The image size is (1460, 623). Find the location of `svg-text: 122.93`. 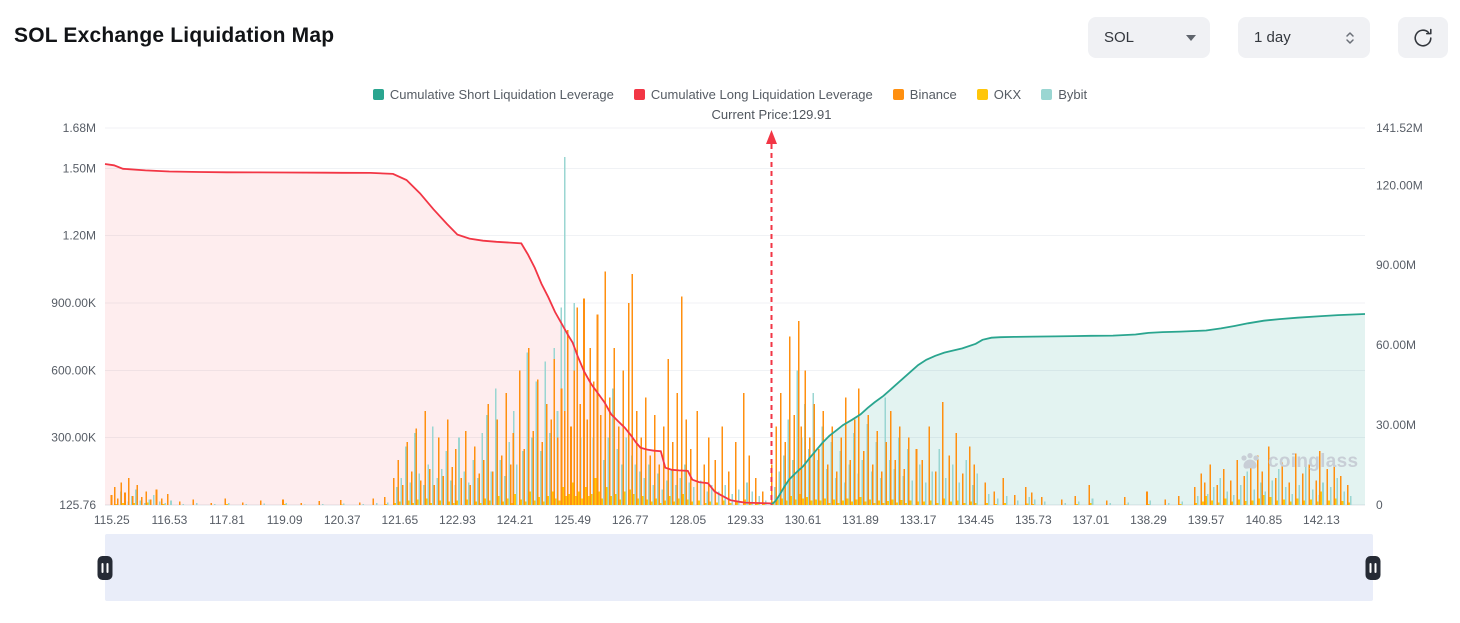

svg-text: 122.93 is located at coordinates (457, 520).